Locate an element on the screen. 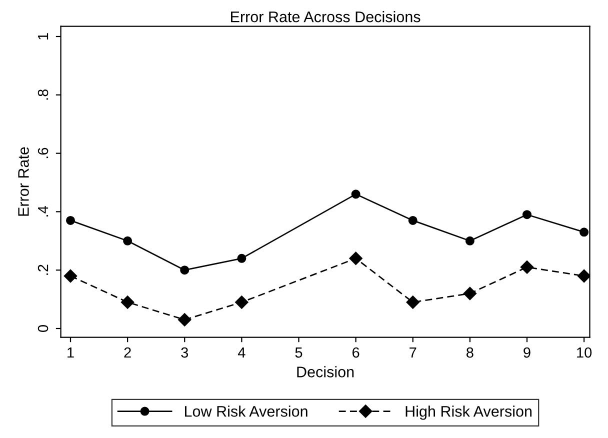 The width and height of the screenshot is (608, 438). x-tick-label: 8 is located at coordinates (470, 352).